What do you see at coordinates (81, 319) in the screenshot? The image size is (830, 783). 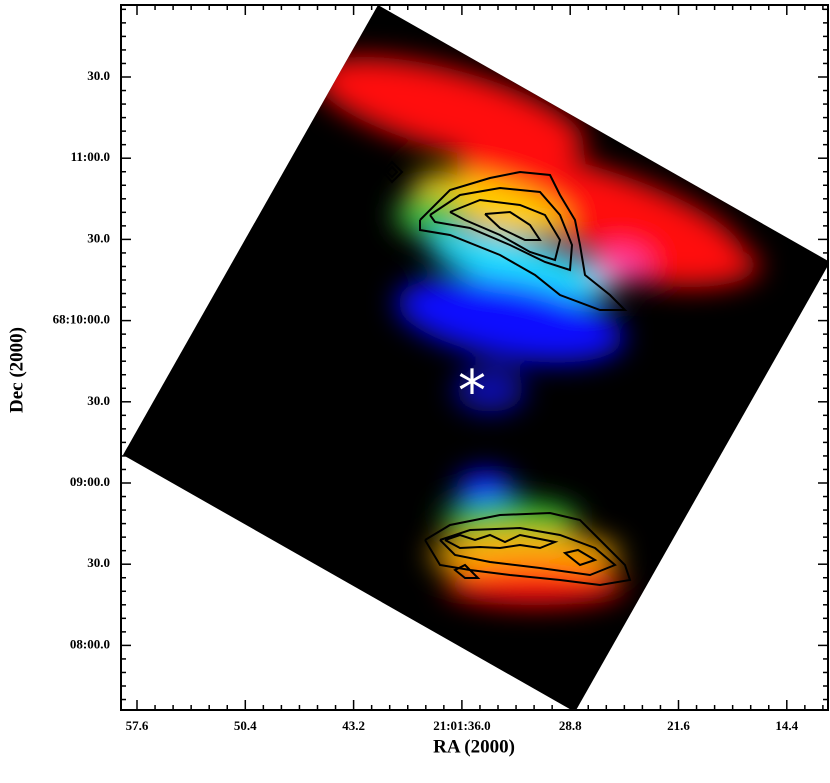 I see `y-tick-label: 68:10:00.0` at bounding box center [81, 319].